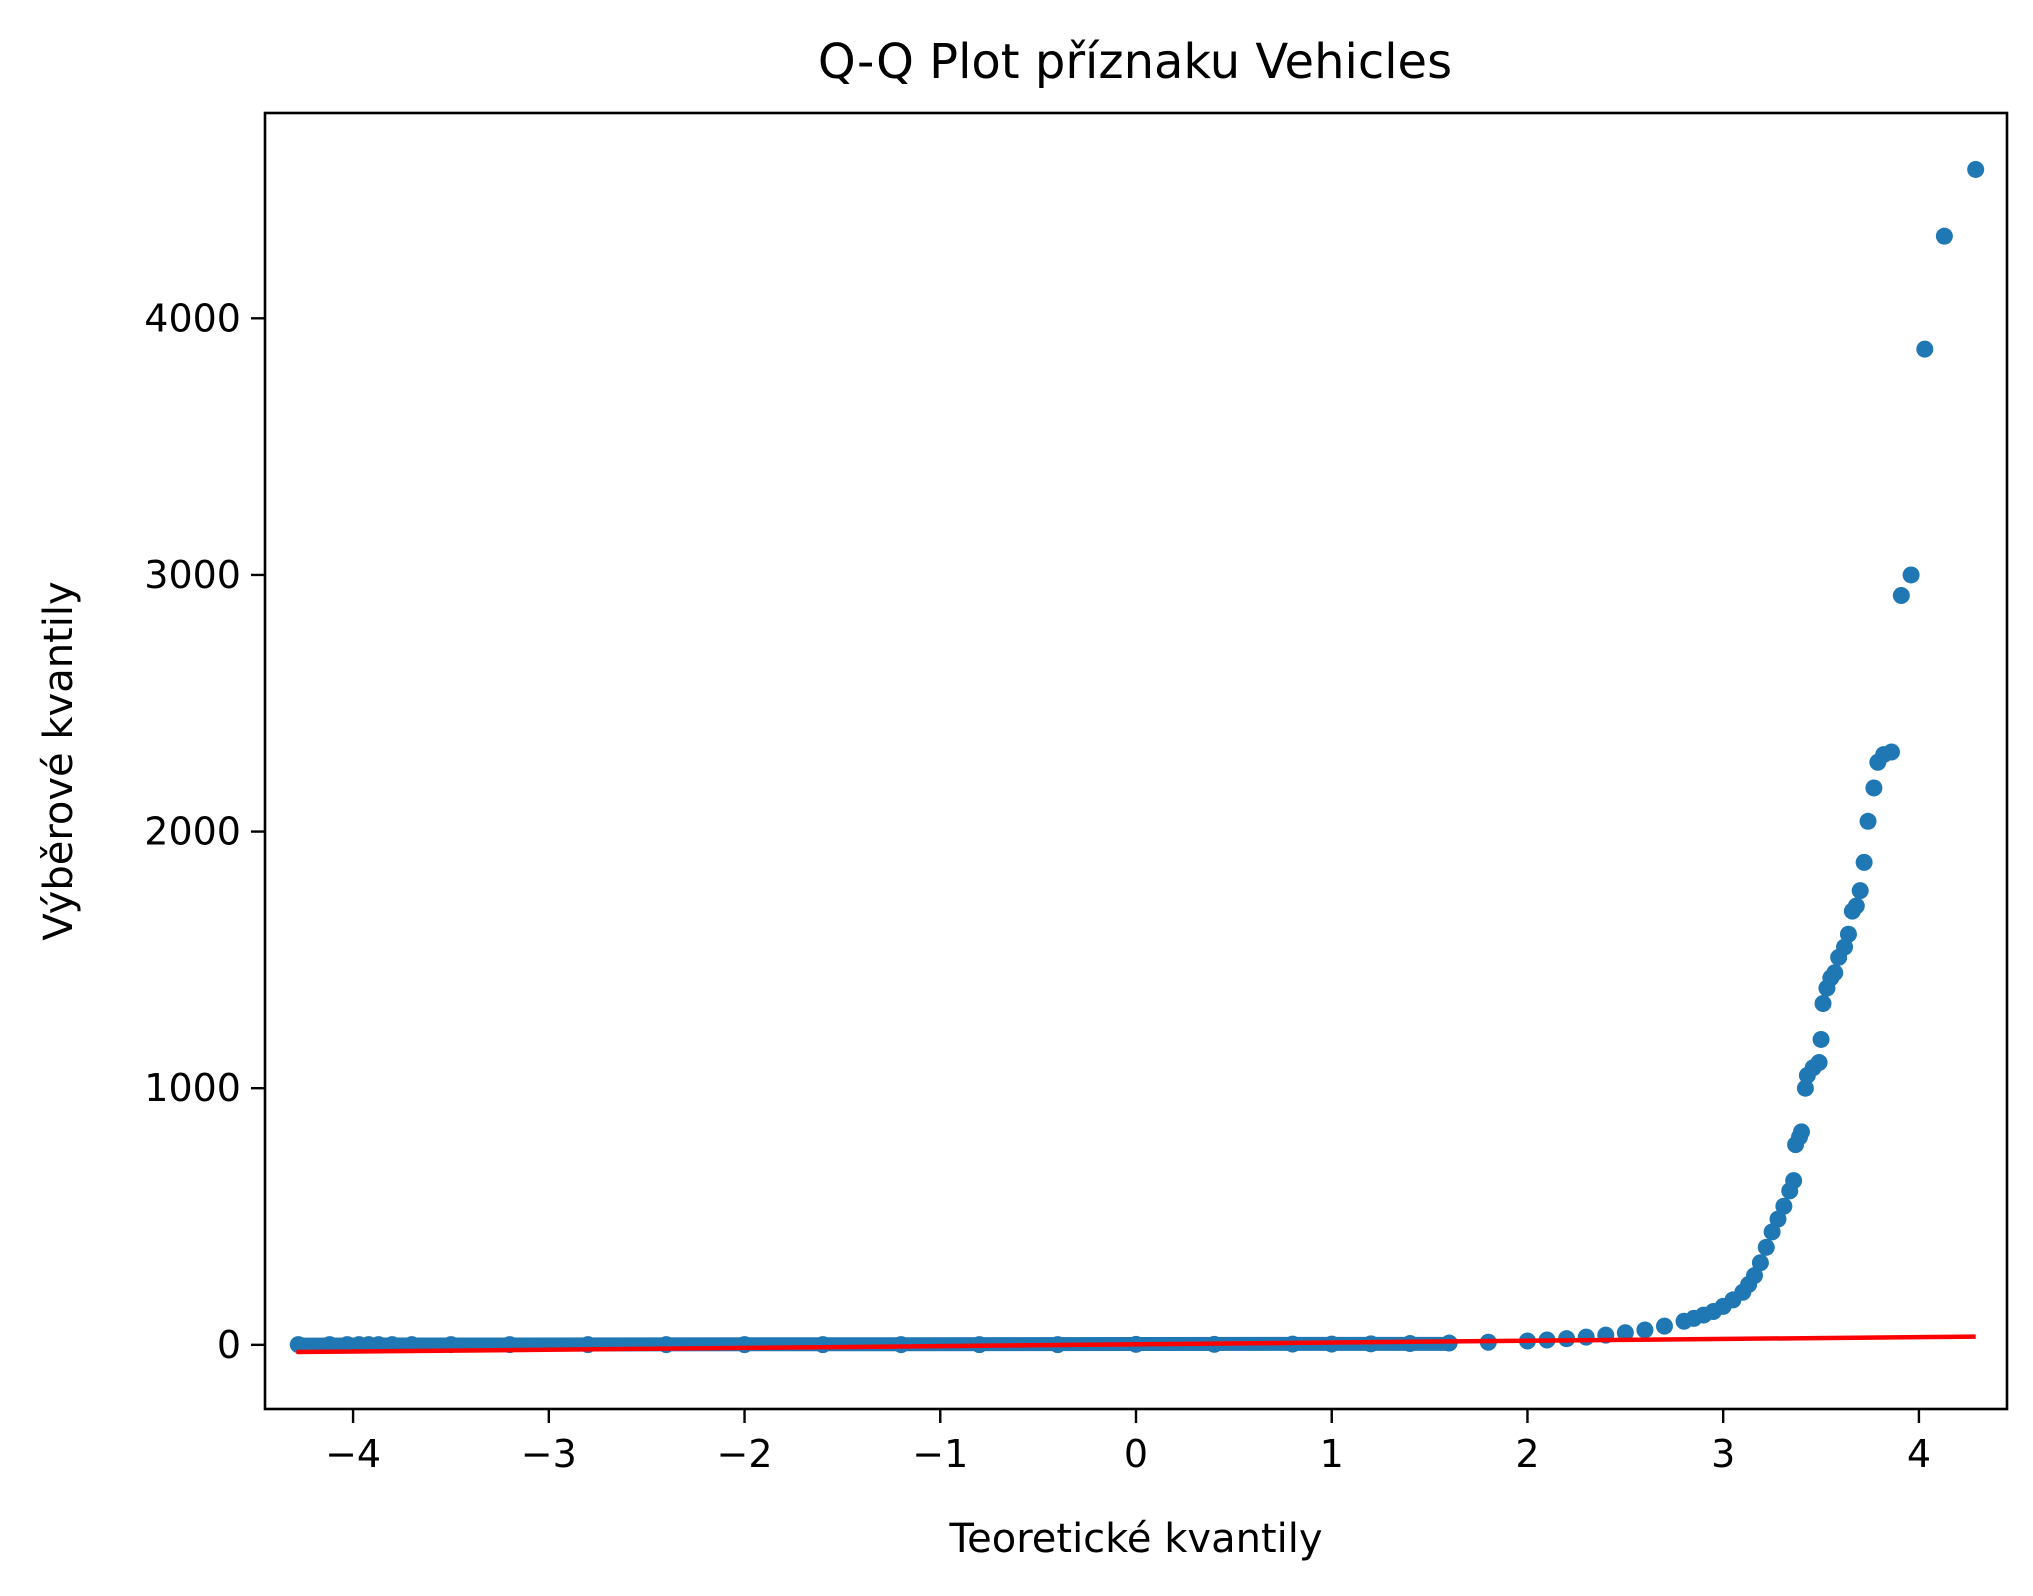 This screenshot has width=2033, height=1596. I want to click on x-tick-label: 3, so click(1723, 1454).